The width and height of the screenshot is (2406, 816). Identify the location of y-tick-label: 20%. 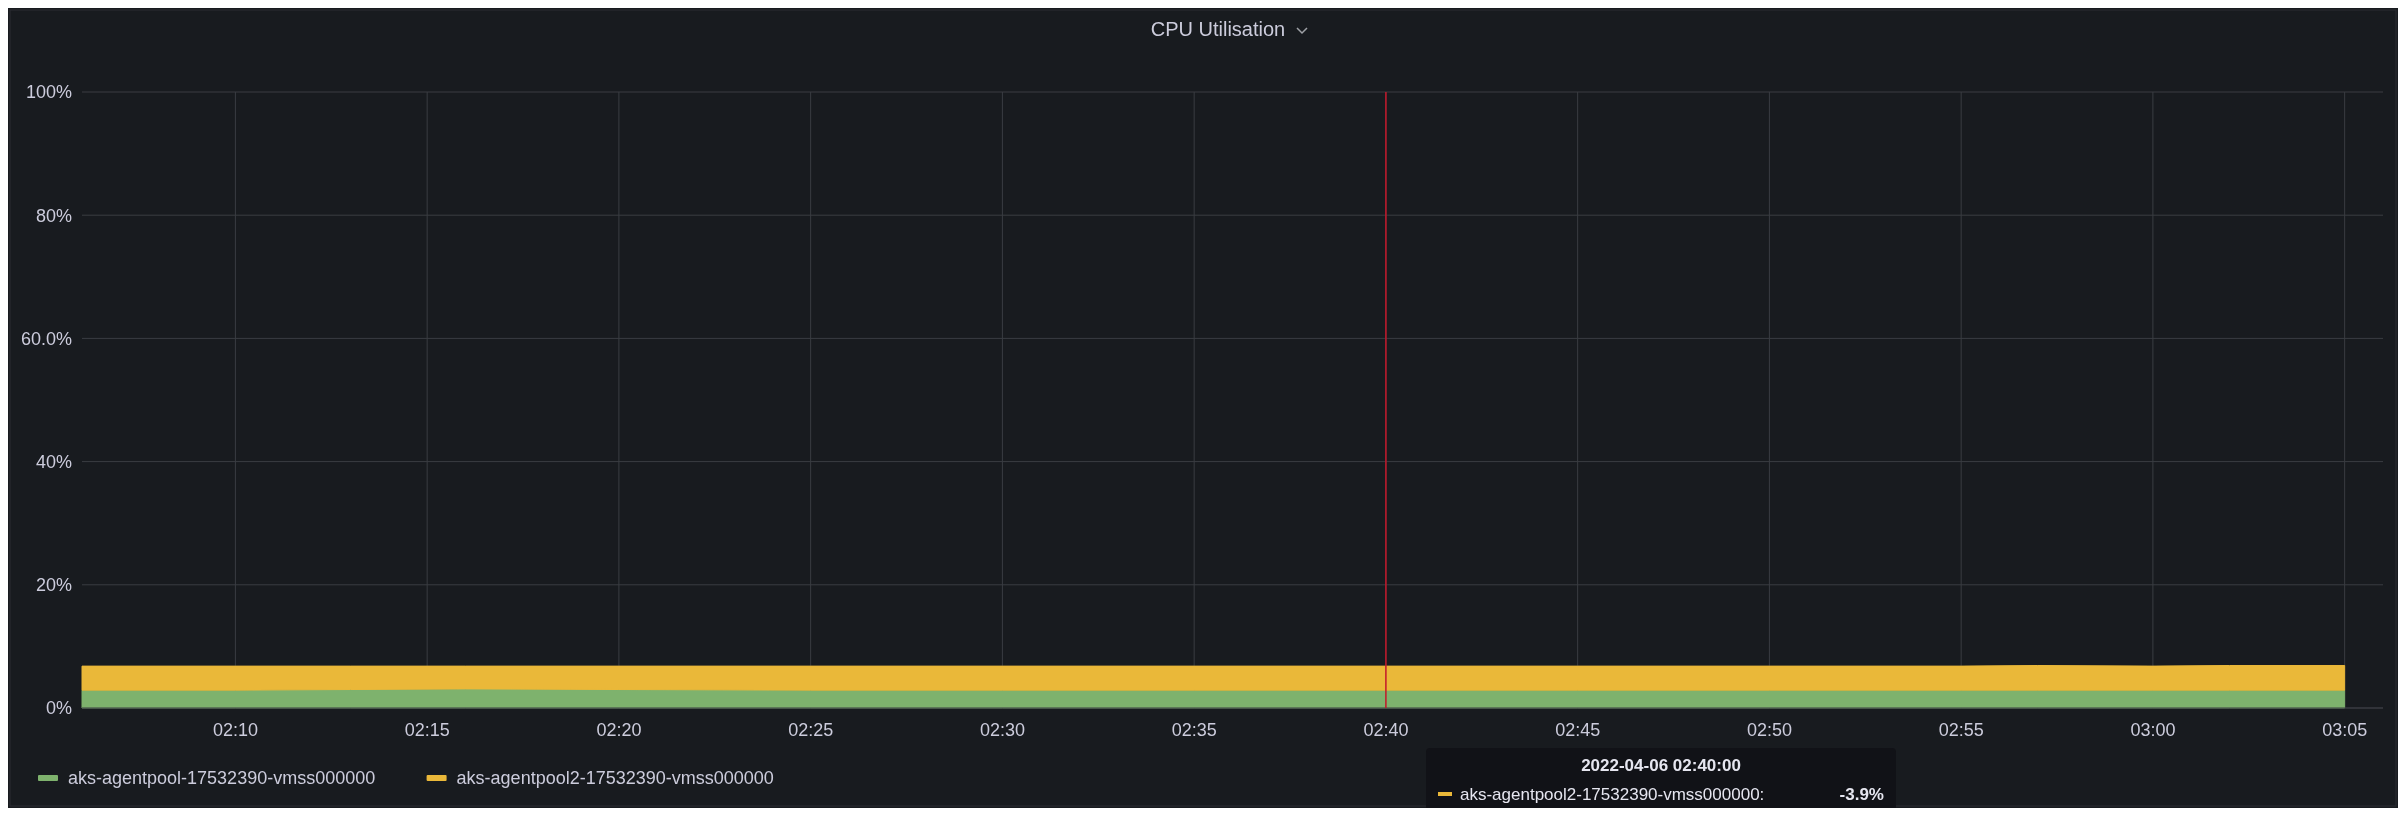
(53, 585).